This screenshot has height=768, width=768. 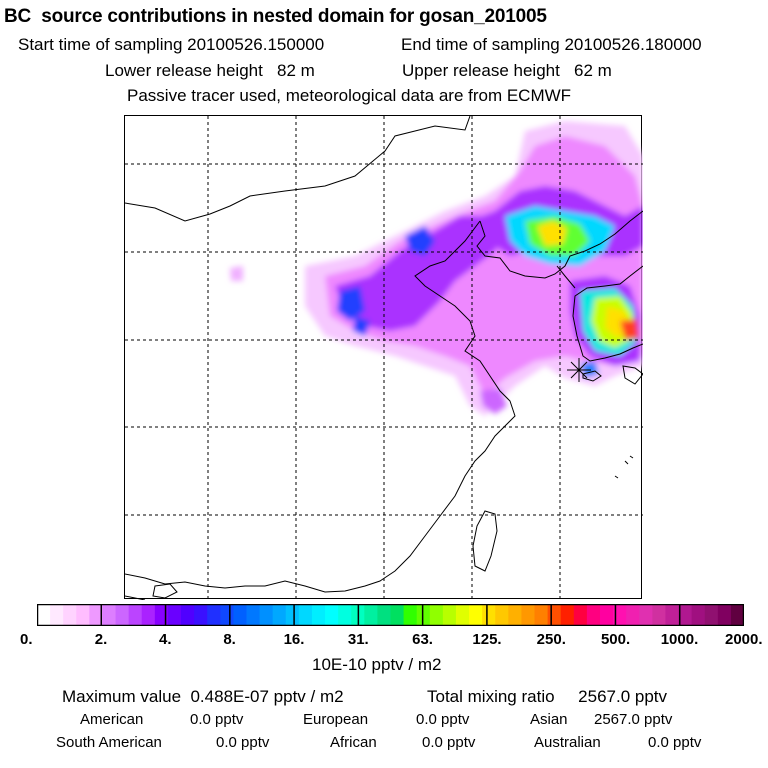 I want to click on plume-violet, so click(x=420, y=273).